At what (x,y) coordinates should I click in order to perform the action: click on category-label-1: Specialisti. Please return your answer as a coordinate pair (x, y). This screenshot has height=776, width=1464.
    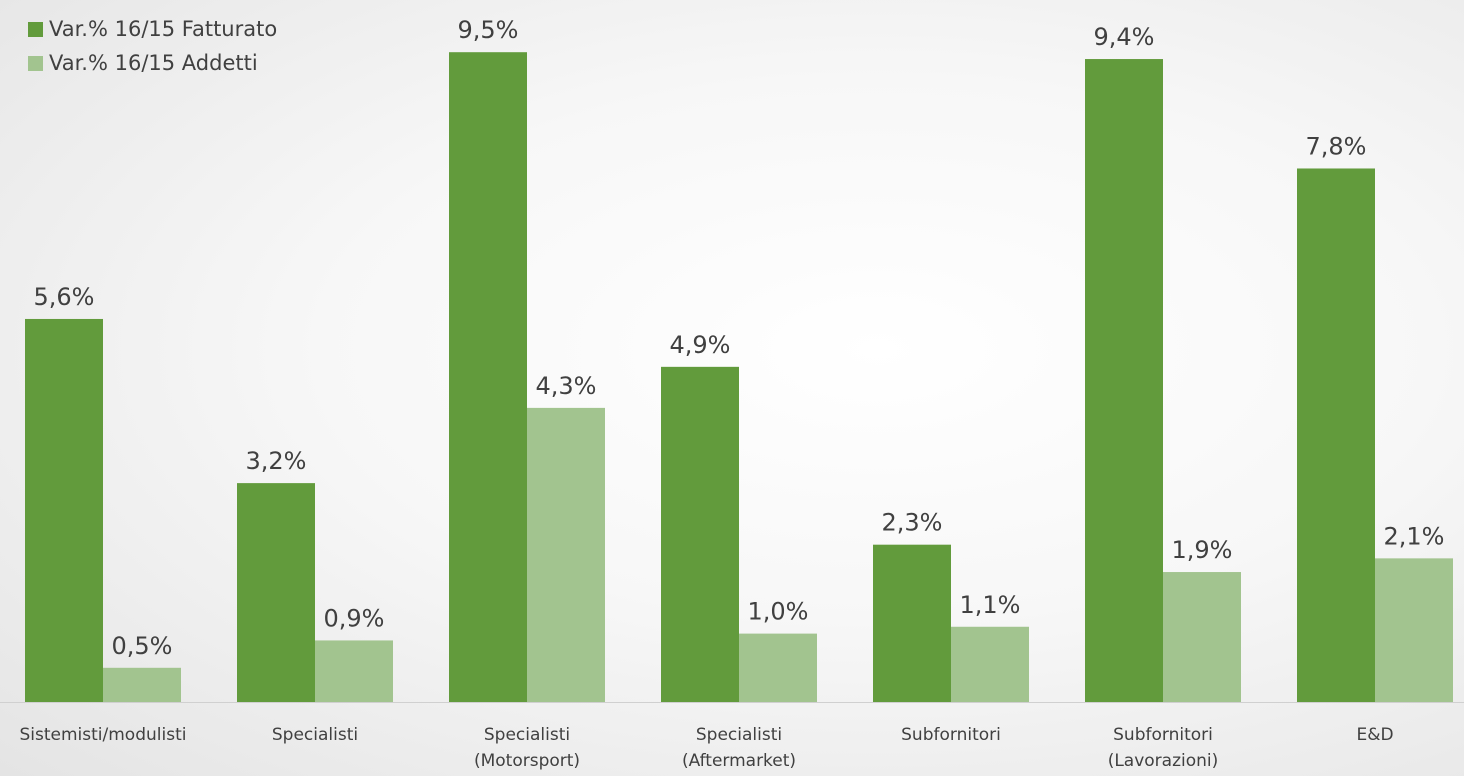
    Looking at the image, I should click on (315, 735).